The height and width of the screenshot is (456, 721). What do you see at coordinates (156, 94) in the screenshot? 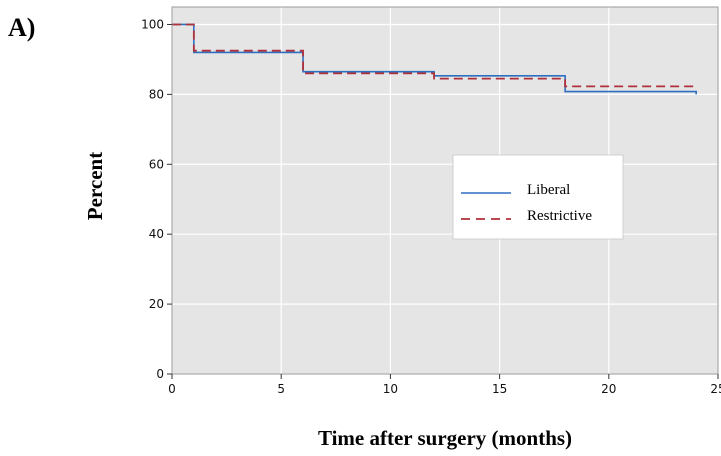
I see `y-tick-label: 80` at bounding box center [156, 94].